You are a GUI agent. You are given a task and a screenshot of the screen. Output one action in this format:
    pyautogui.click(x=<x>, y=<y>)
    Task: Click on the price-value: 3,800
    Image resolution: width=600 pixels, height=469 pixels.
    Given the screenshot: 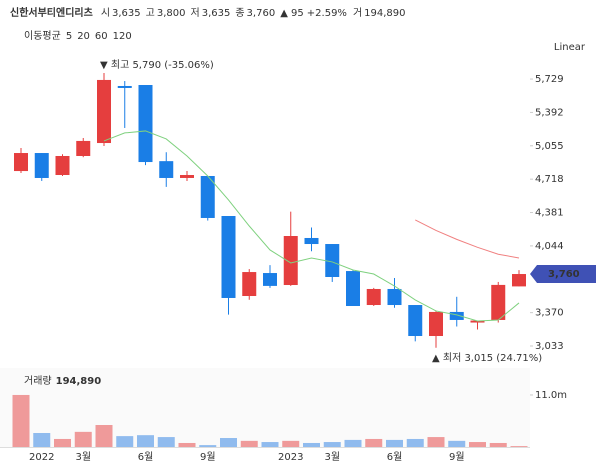 What is the action you would take?
    pyautogui.click(x=171, y=13)
    